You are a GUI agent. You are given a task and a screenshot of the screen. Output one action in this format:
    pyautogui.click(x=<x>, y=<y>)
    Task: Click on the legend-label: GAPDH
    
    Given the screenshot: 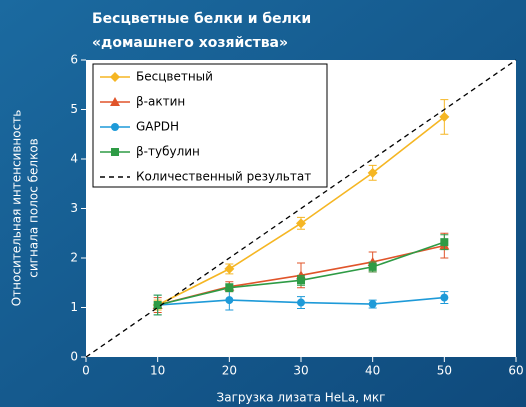 What is the action you would take?
    pyautogui.click(x=157, y=127)
    